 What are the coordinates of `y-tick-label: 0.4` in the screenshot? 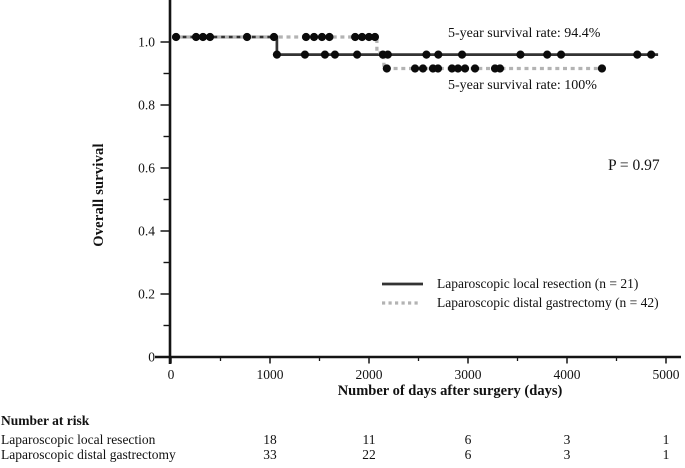 It's located at (146, 231).